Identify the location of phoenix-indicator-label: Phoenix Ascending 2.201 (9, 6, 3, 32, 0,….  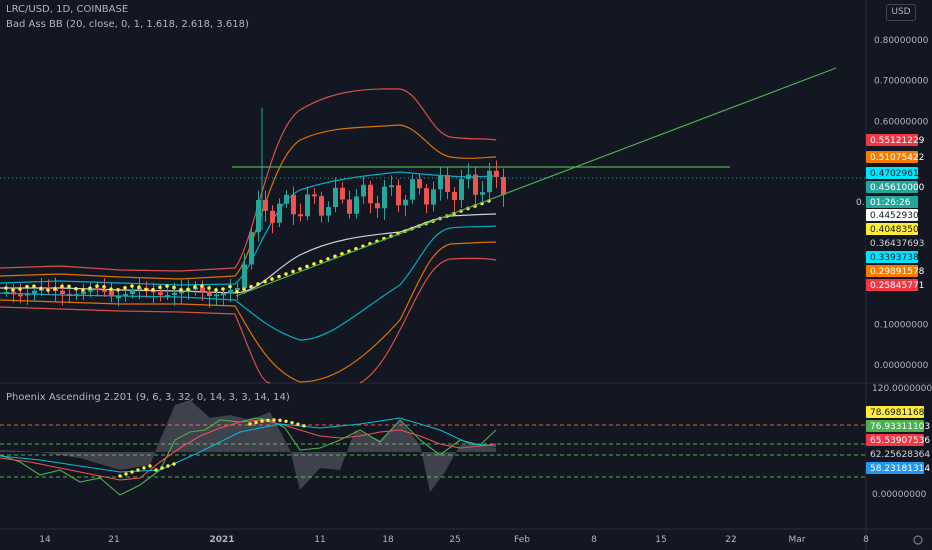
(148, 397).